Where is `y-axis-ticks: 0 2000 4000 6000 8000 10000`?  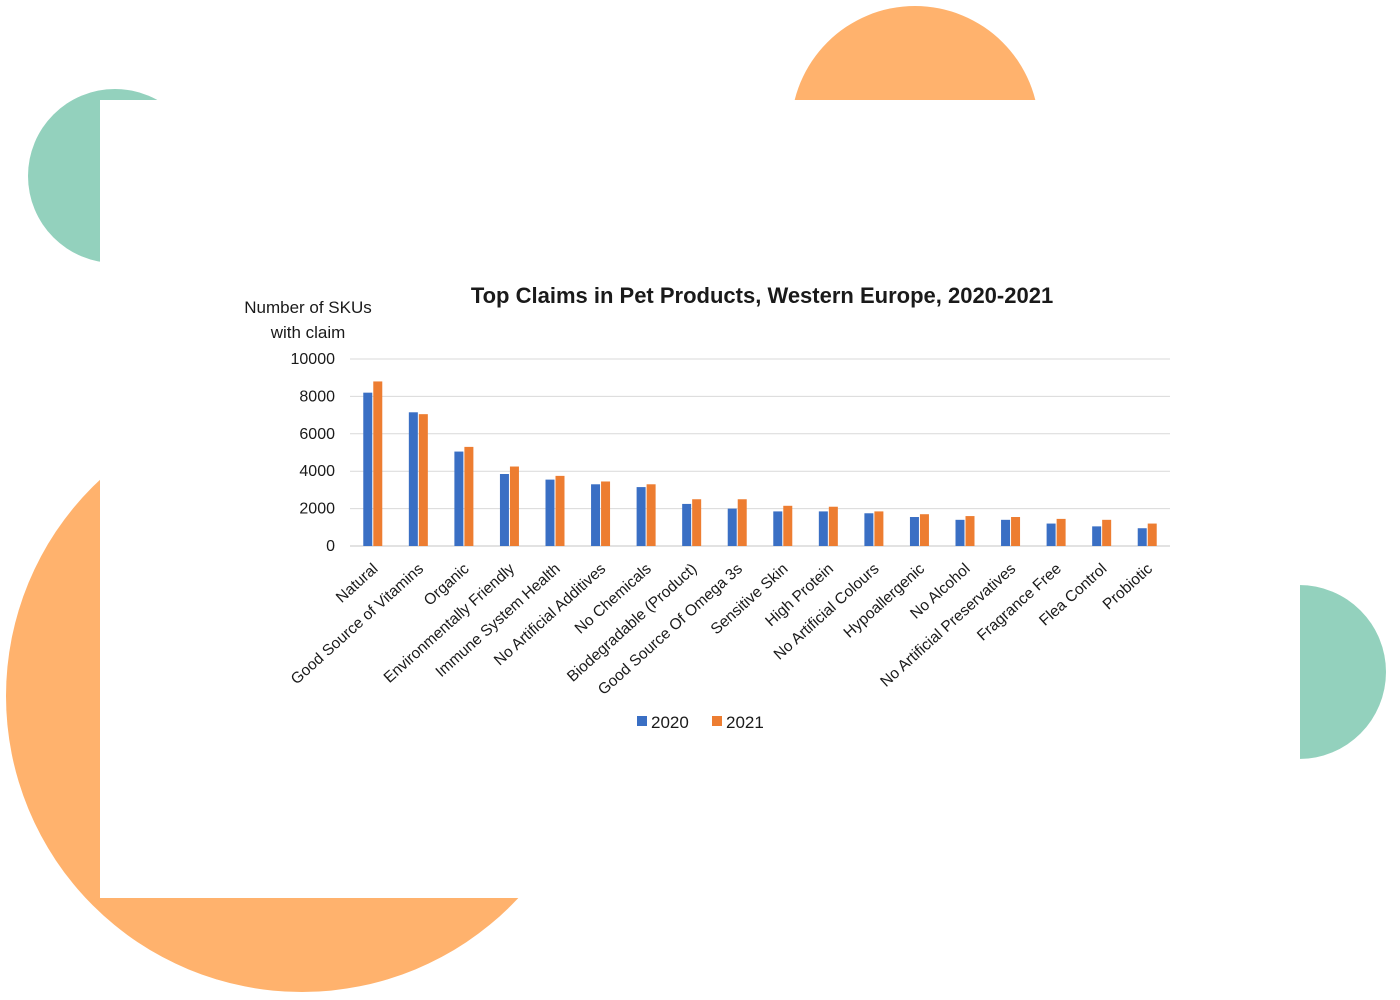 y-axis-ticks: 0 2000 4000 6000 8000 10000 is located at coordinates (313, 453).